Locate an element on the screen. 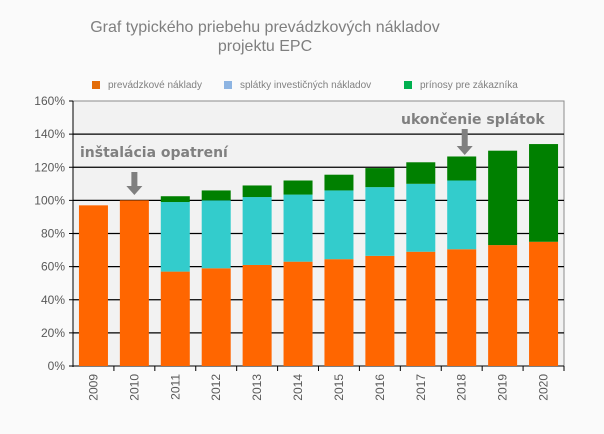 This screenshot has width=604, height=434. annotation-instalacia: inštalácia opatrení is located at coordinates (154, 153).